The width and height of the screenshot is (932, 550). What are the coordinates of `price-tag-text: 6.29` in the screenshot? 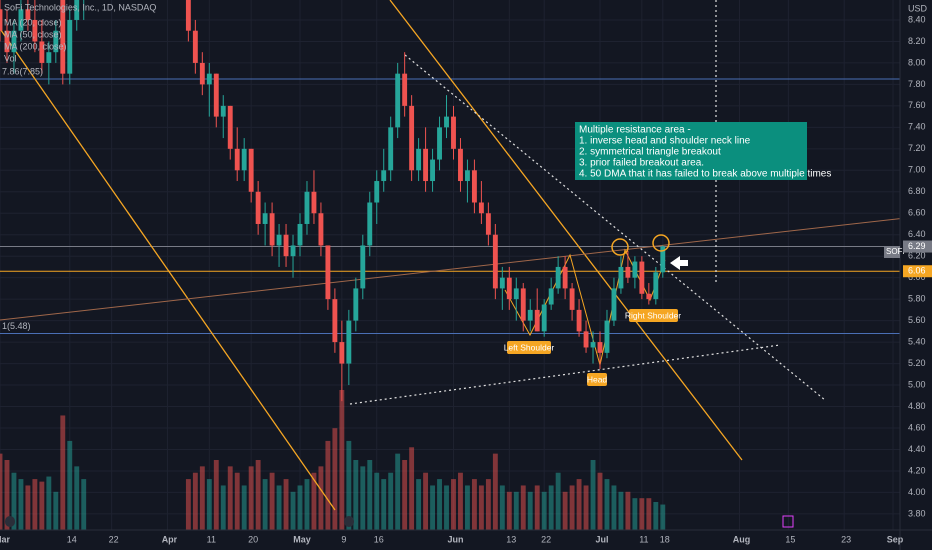 It's located at (917, 246).